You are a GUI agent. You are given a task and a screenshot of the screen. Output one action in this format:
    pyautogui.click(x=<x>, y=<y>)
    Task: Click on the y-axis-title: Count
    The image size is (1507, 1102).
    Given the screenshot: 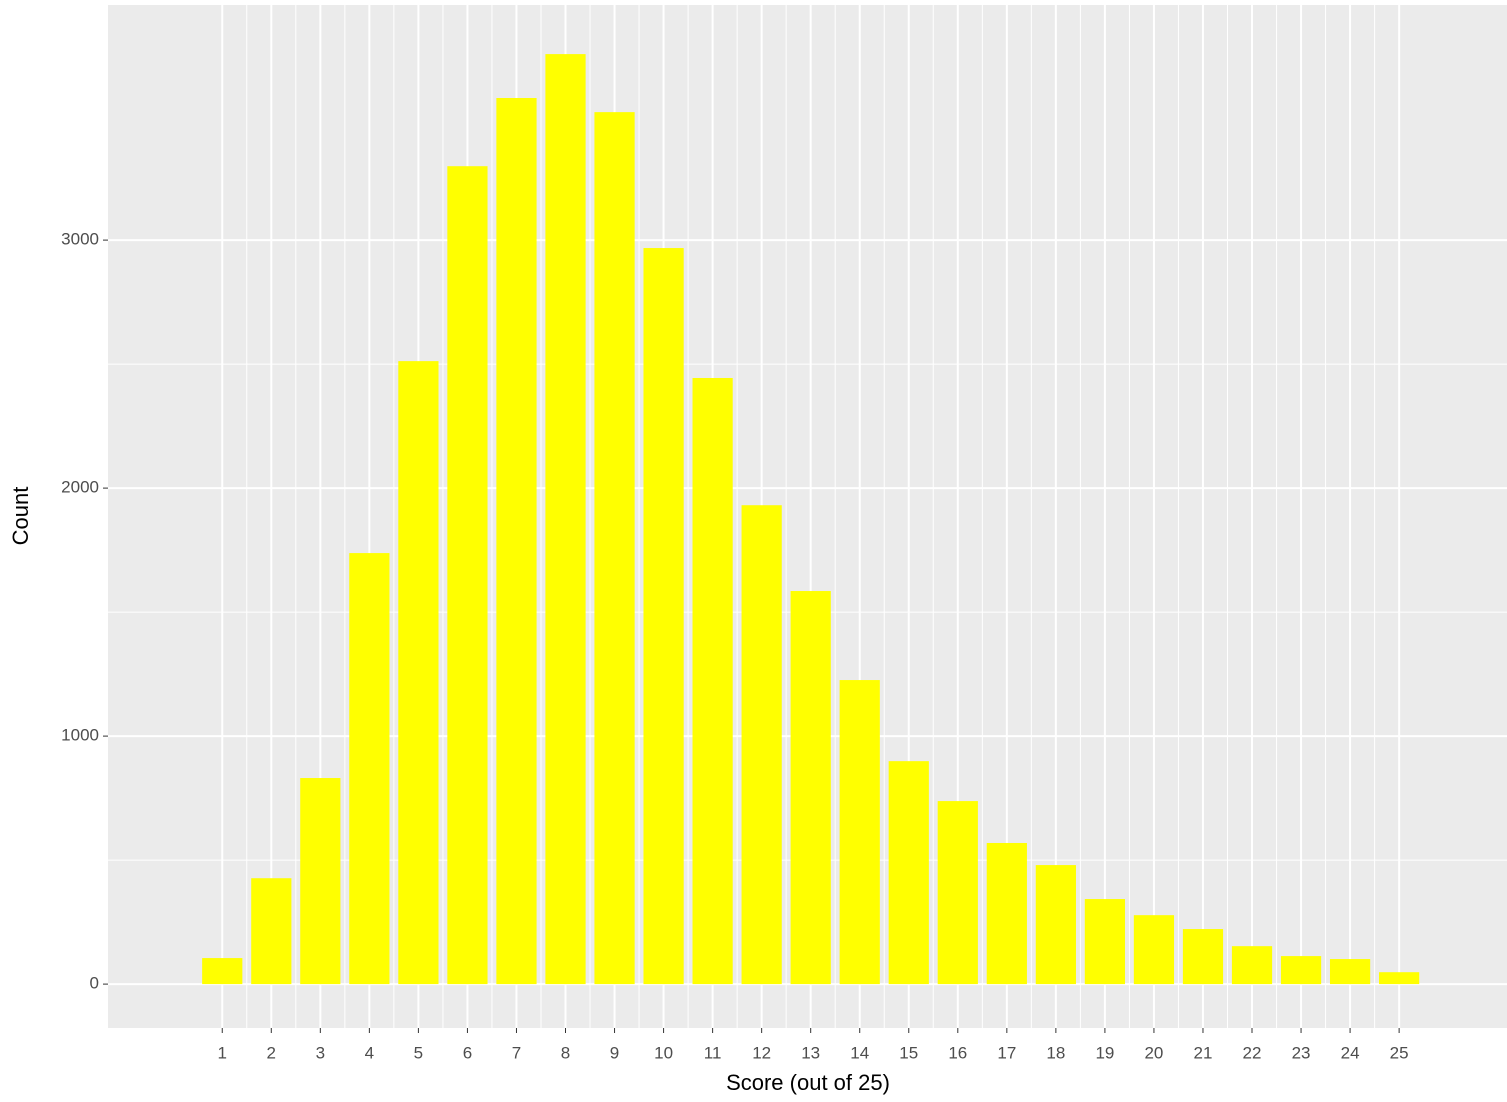 What is the action you would take?
    pyautogui.click(x=20, y=516)
    